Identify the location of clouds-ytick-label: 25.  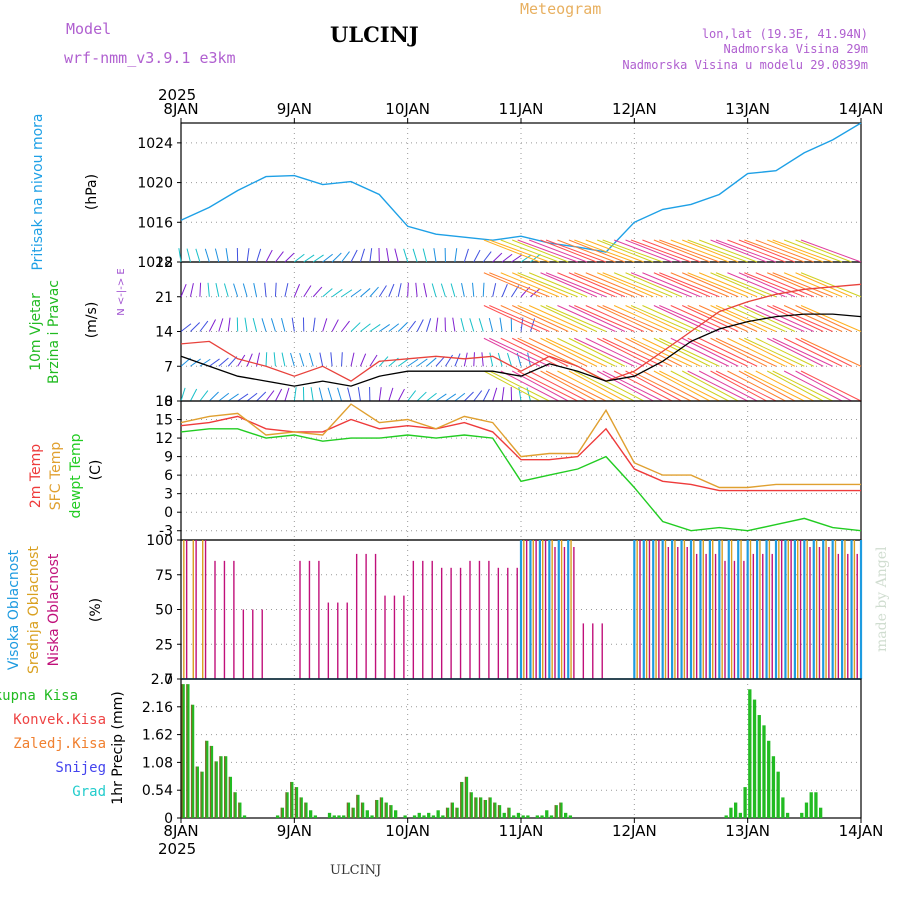
(164, 645).